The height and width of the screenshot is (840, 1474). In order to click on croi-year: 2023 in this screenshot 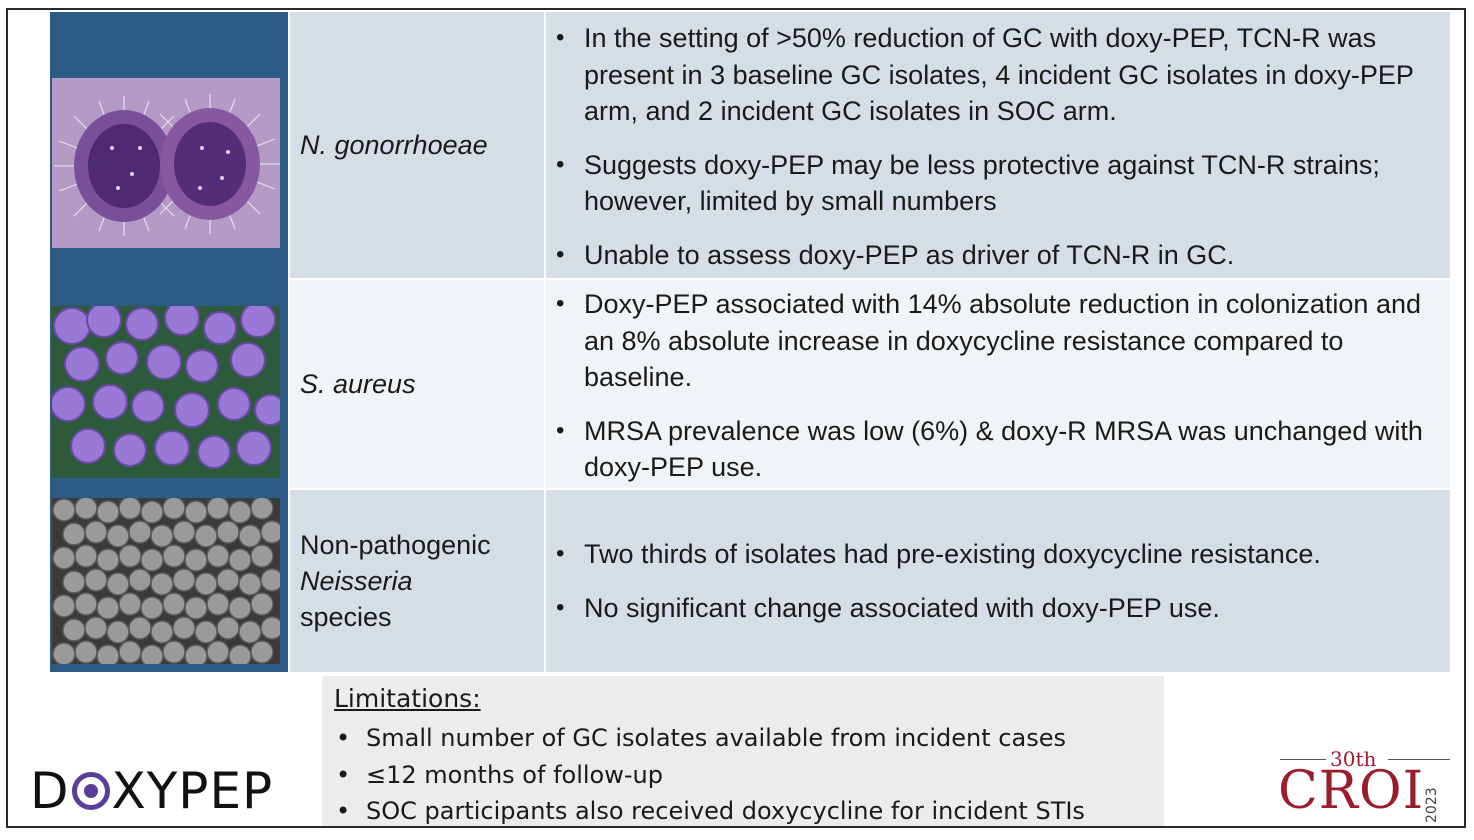, I will do `click(1432, 805)`.